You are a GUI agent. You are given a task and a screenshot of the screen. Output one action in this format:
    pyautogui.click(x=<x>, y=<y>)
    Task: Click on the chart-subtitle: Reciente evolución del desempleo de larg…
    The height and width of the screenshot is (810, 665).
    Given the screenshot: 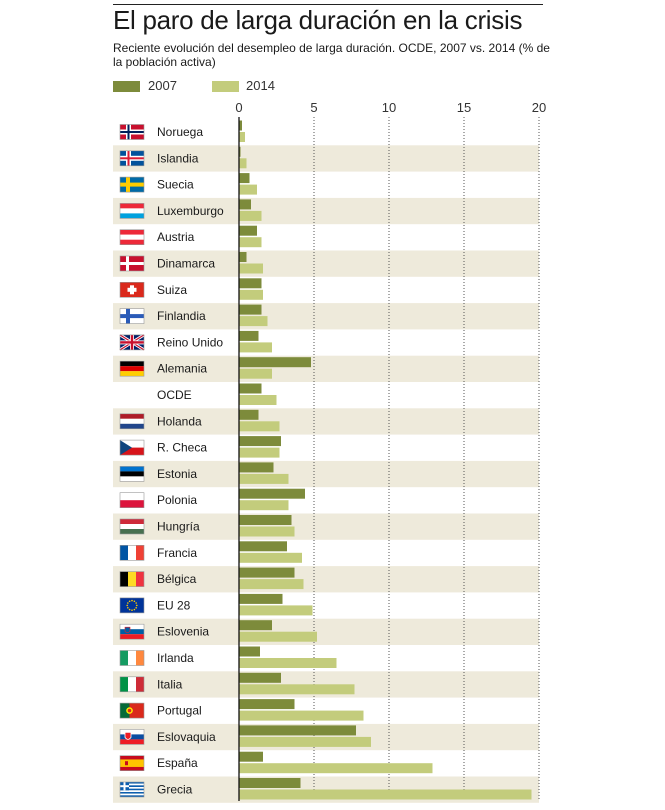 What is the action you would take?
    pyautogui.click(x=331, y=55)
    